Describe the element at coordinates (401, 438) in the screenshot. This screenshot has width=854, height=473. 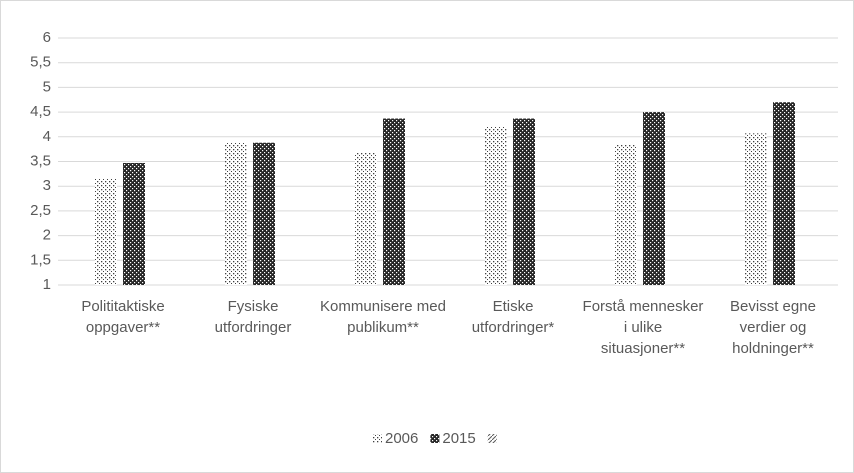
I see `legend-label: 2006` at that location.